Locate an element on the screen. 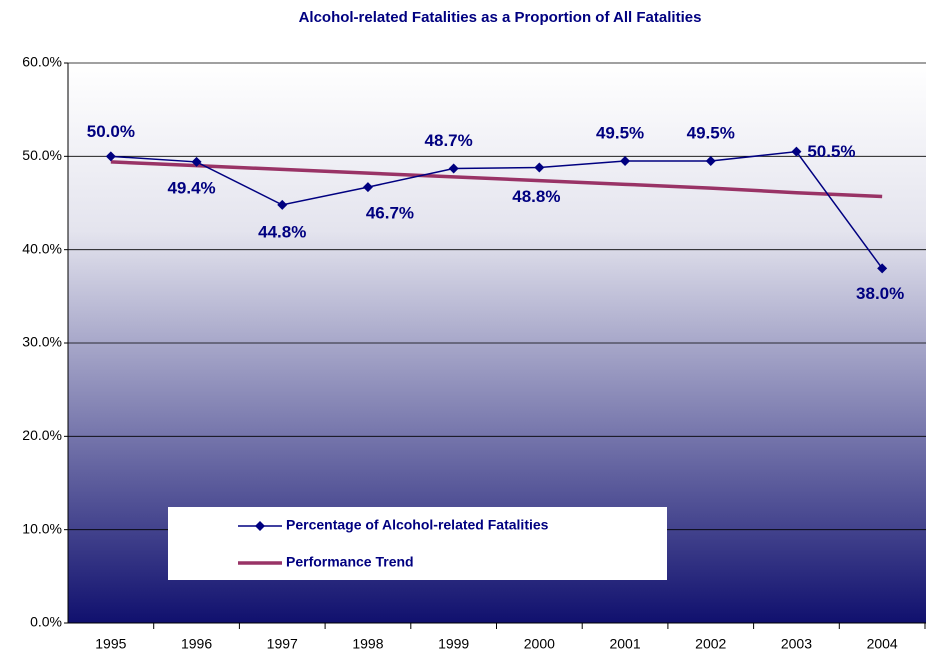 The width and height of the screenshot is (926, 658). x-tick-label: 1995 is located at coordinates (110, 644).